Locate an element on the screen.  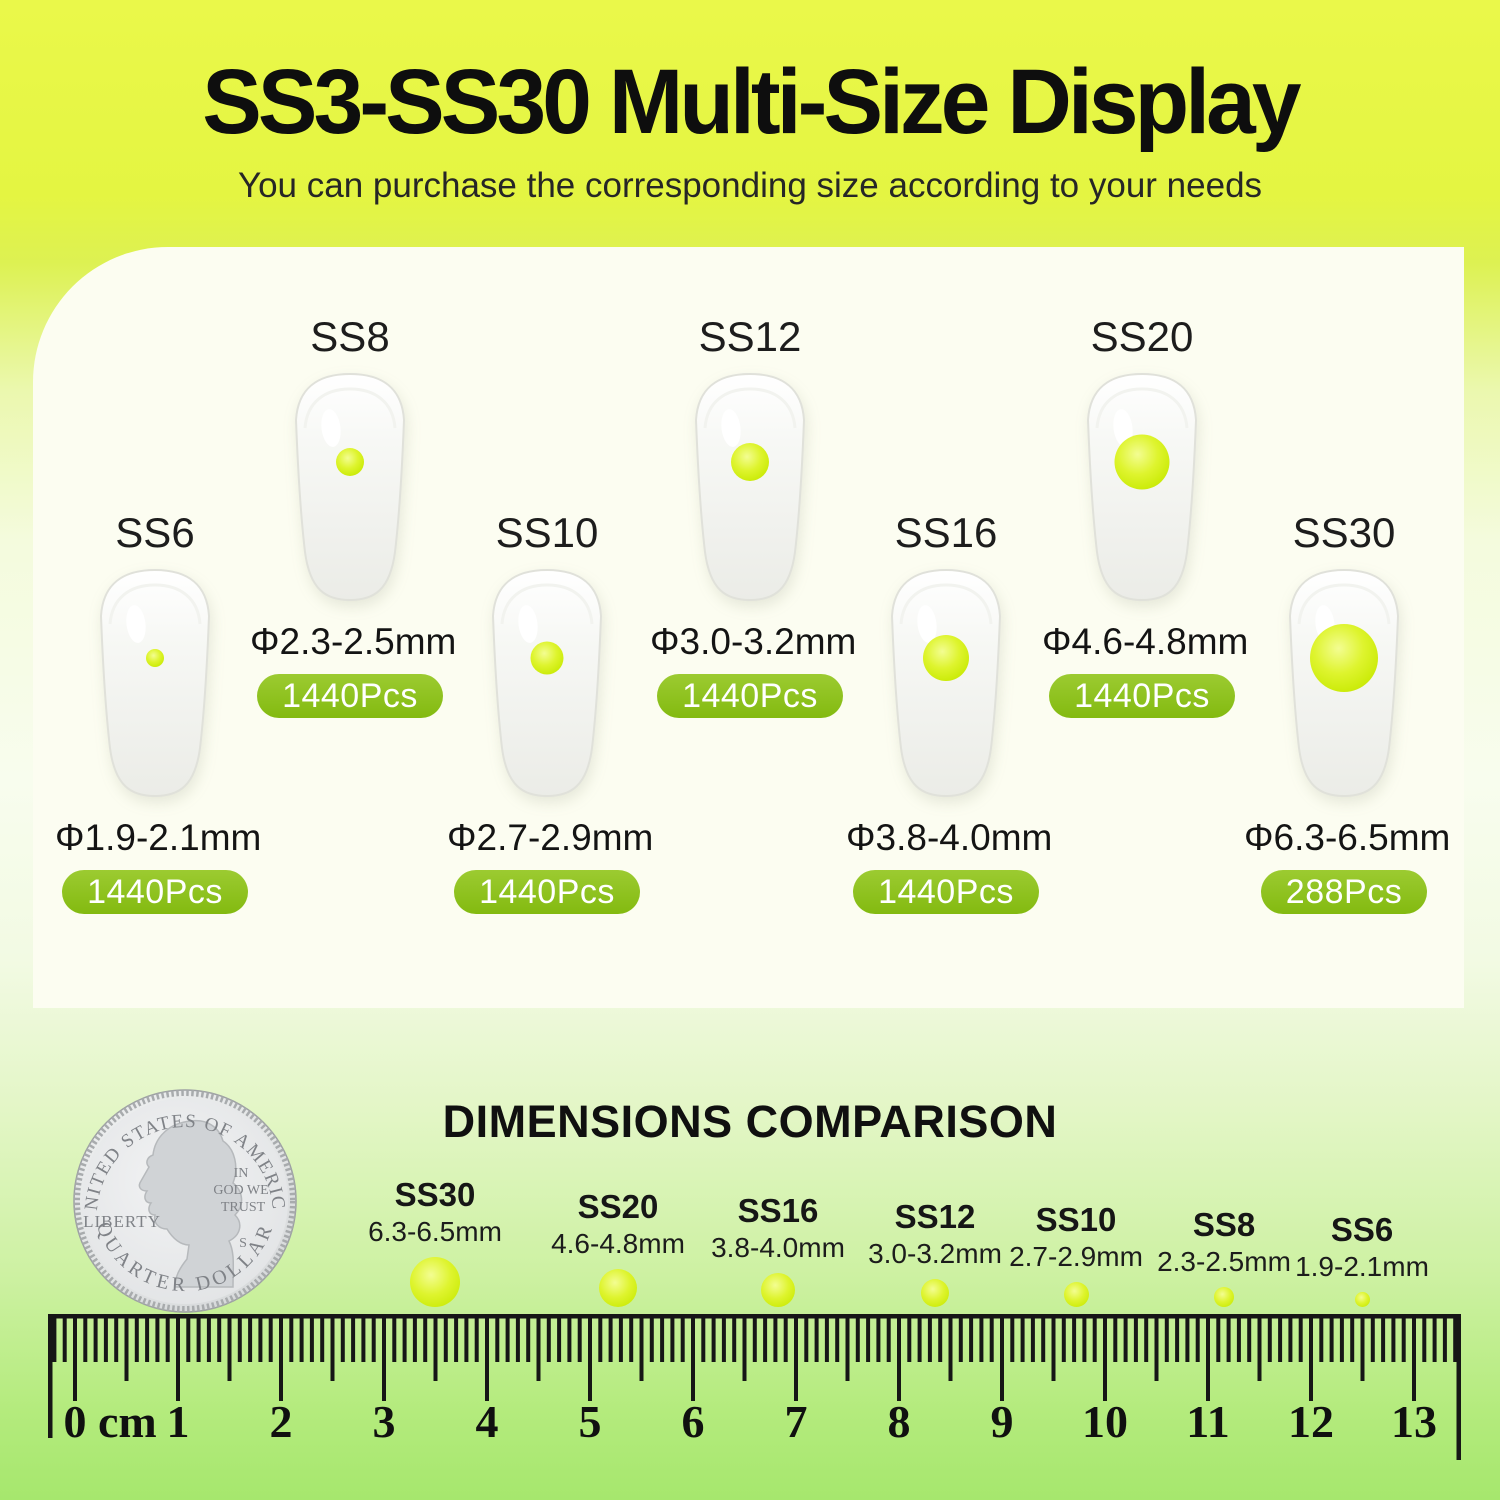
ruler-right-edge is located at coordinates (1458, 1387).